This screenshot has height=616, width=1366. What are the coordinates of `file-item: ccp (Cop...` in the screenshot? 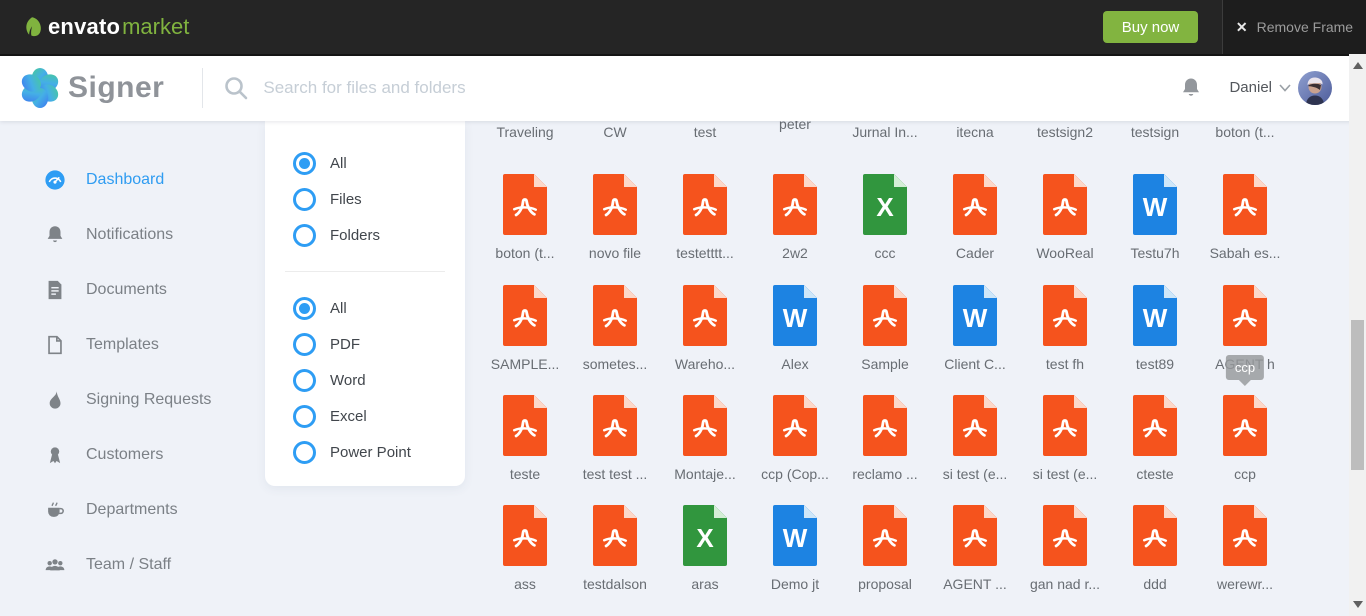 It's located at (795, 439).